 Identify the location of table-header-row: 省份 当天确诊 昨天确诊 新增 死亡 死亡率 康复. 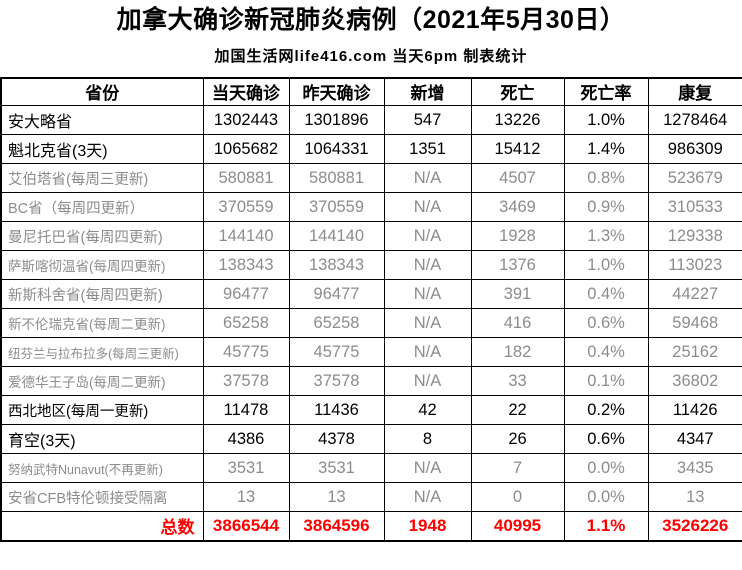
(371, 91).